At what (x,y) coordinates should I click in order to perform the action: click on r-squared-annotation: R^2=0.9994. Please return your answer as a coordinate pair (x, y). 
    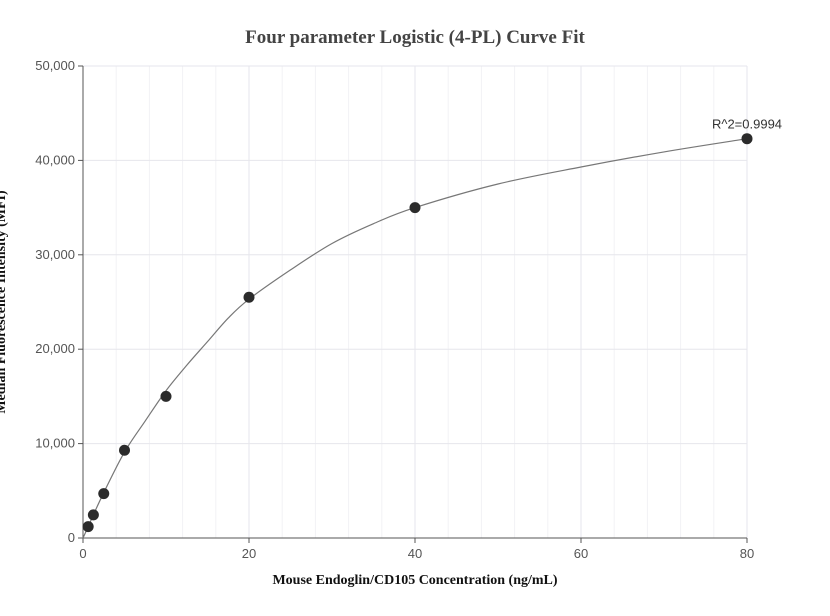
    Looking at the image, I should click on (747, 124).